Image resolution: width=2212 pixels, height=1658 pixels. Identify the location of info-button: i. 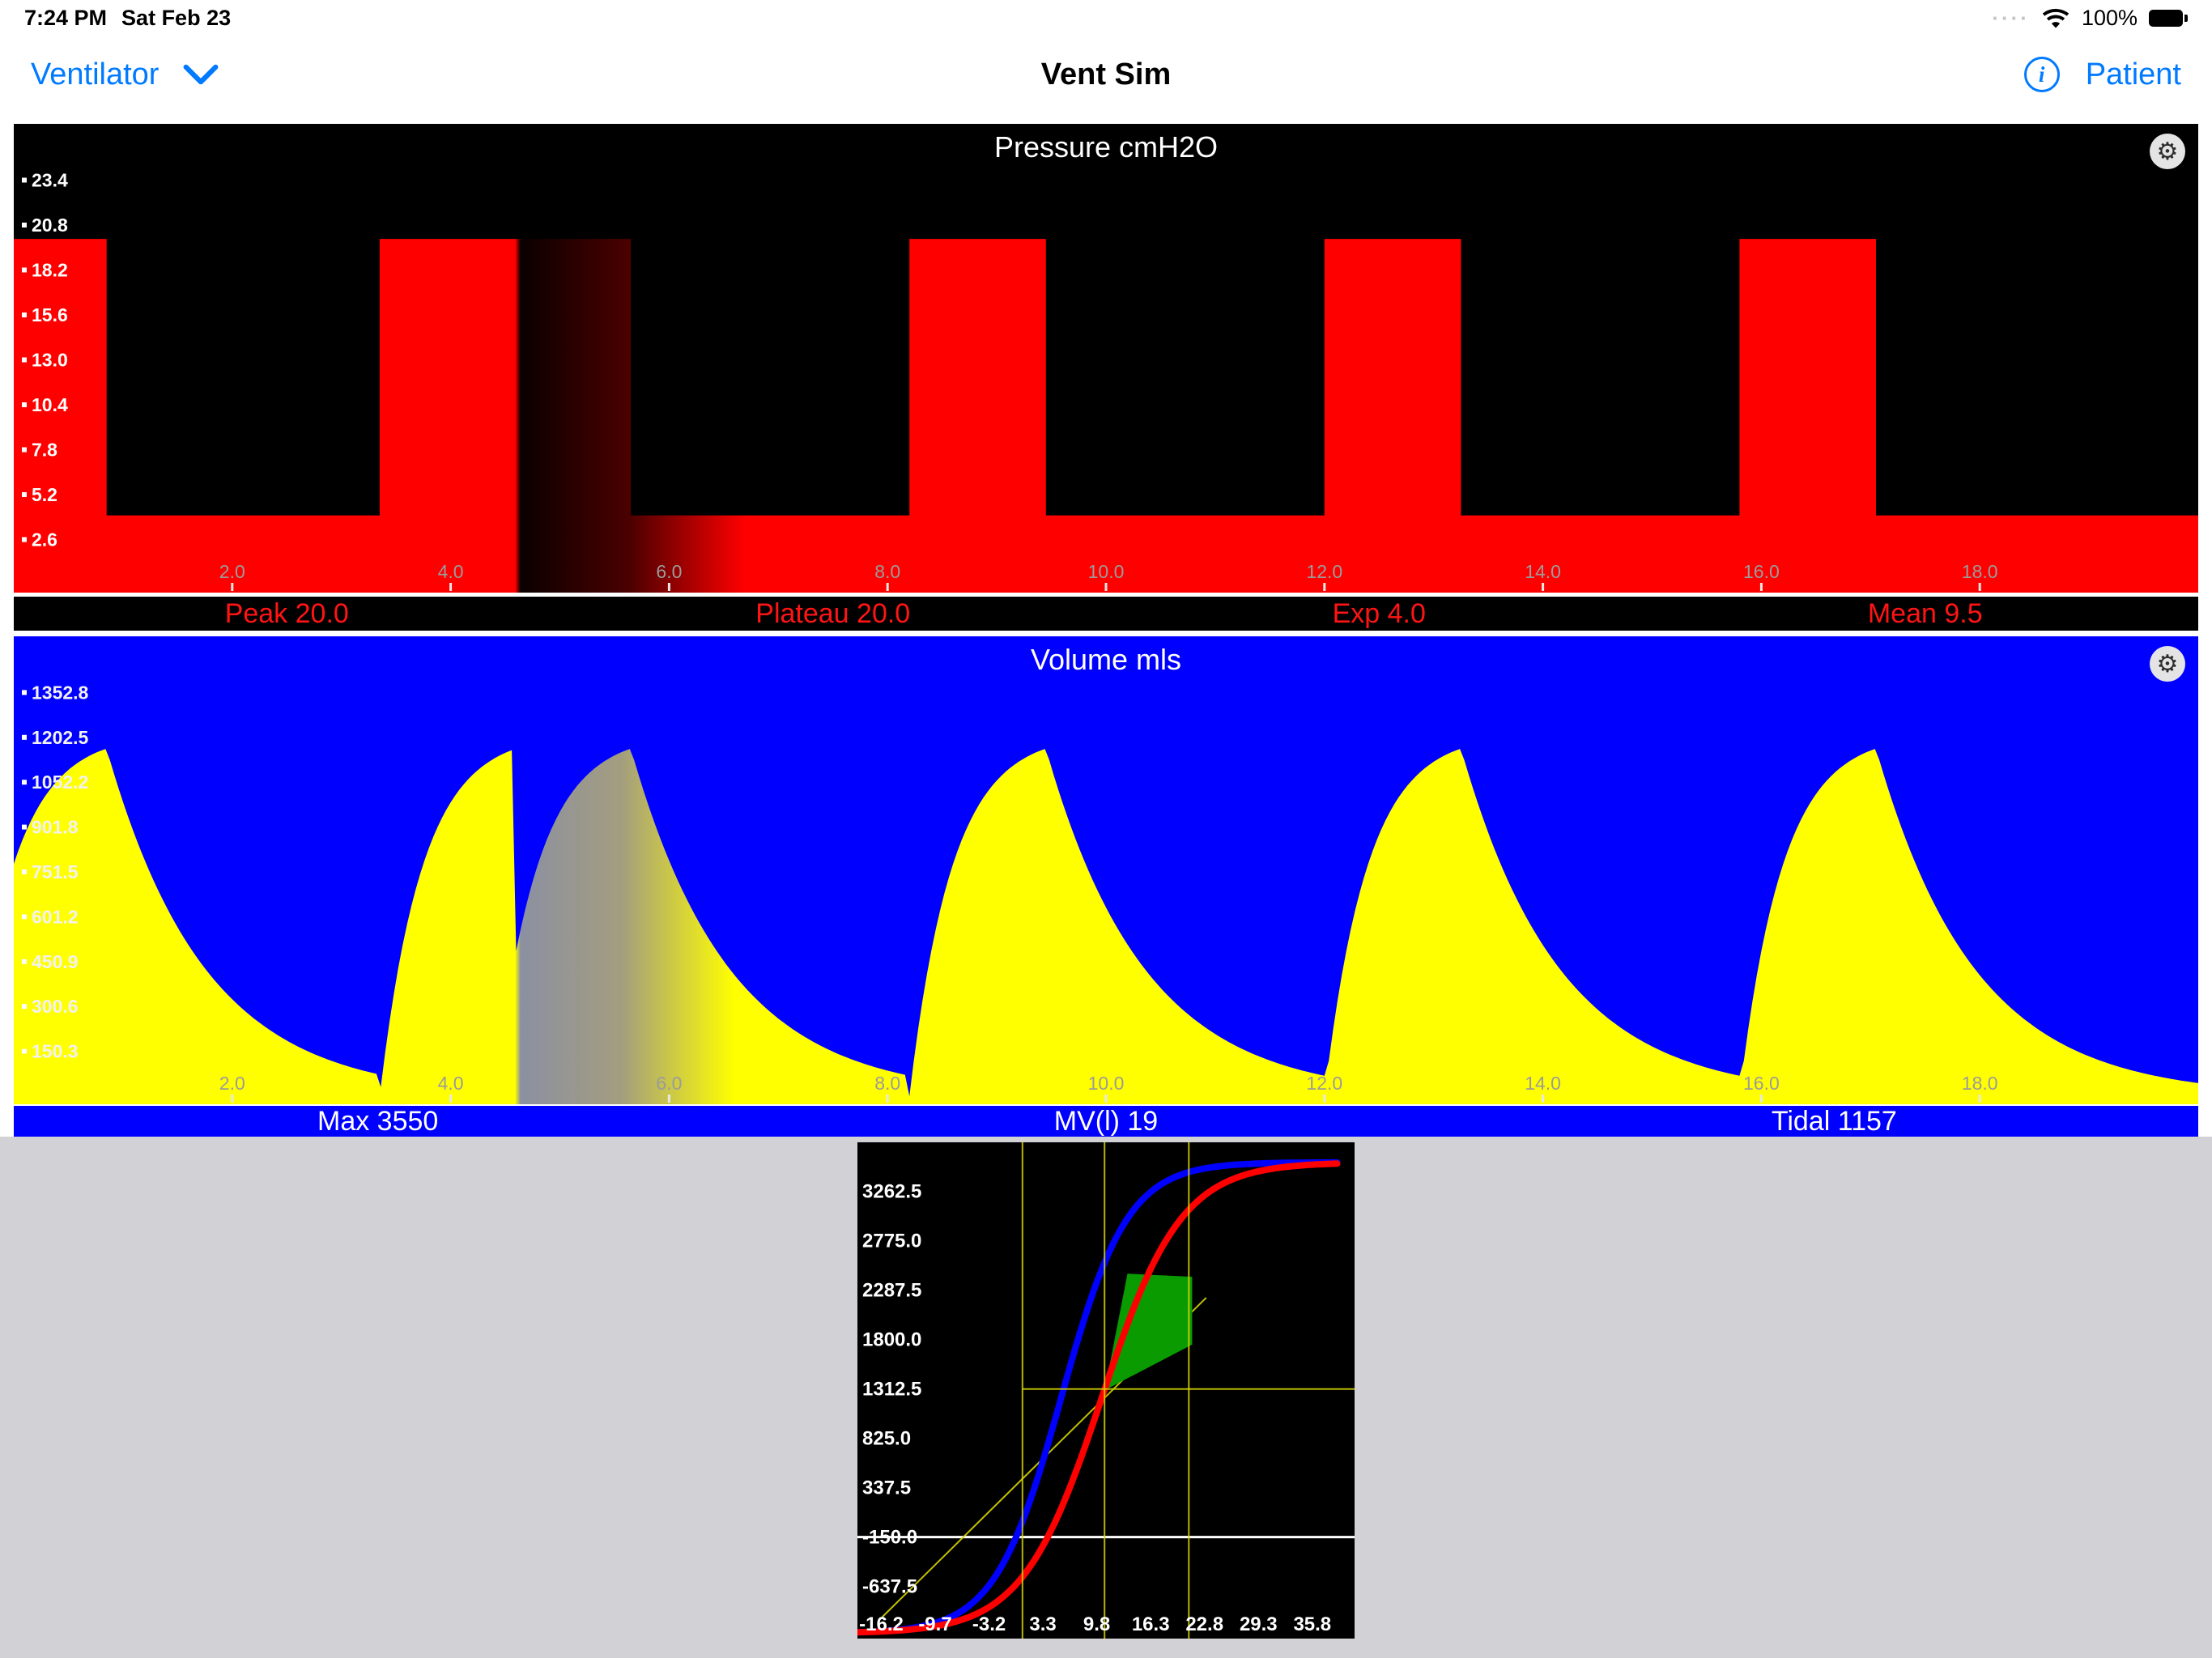
(2042, 74).